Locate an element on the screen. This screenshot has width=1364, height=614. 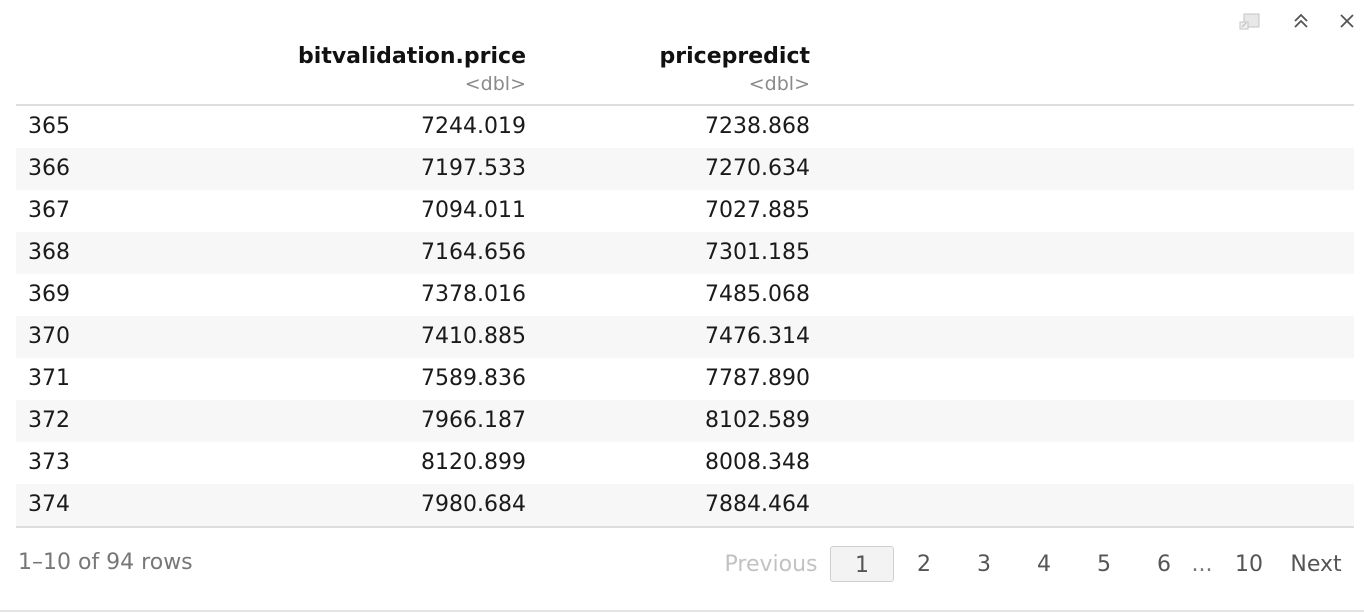
table-row: 367 7094.011 7027.885 is located at coordinates (685, 211).